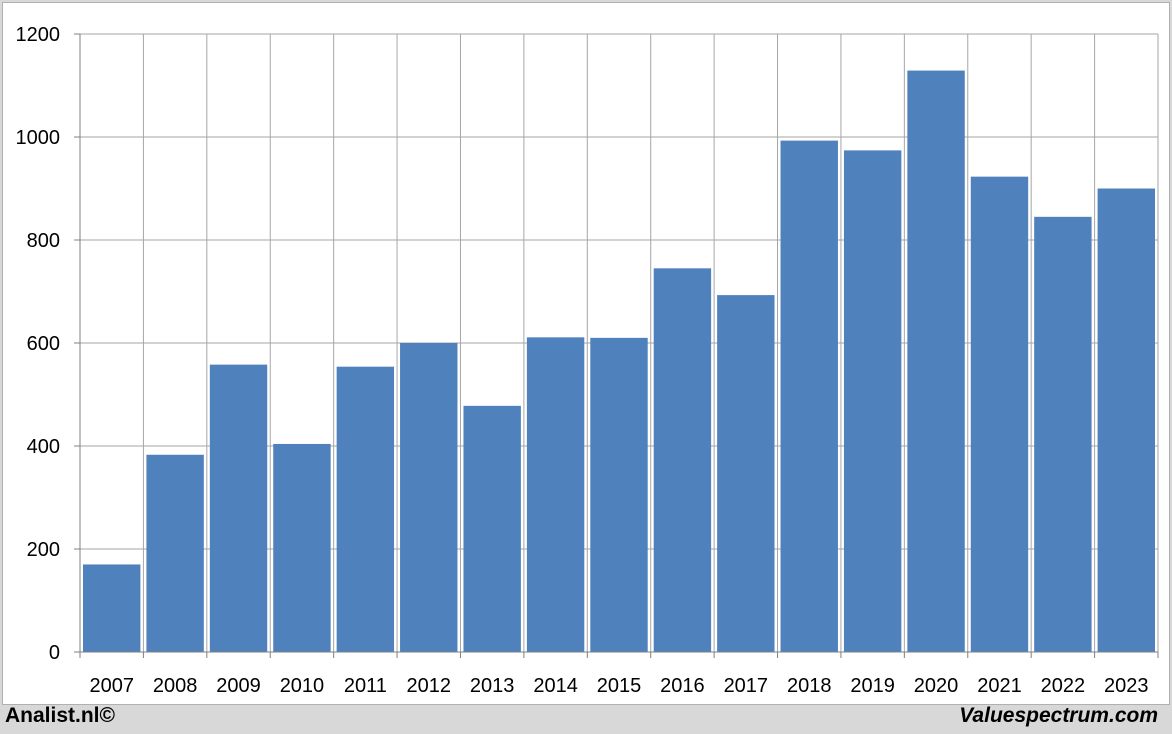 The height and width of the screenshot is (734, 1172). Describe the element at coordinates (302, 686) in the screenshot. I see `x-tick-label: 2010` at that location.